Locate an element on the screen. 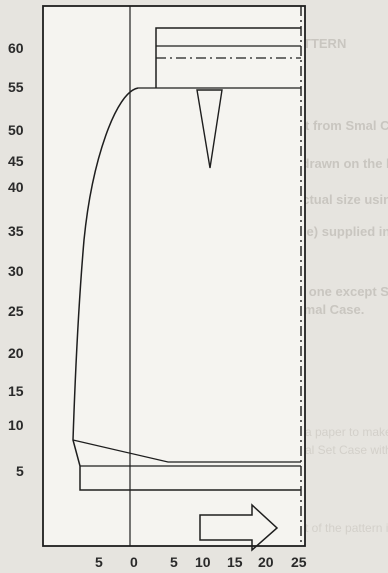 This screenshot has width=388, height=573. y-tick-label: 45 is located at coordinates (16, 161).